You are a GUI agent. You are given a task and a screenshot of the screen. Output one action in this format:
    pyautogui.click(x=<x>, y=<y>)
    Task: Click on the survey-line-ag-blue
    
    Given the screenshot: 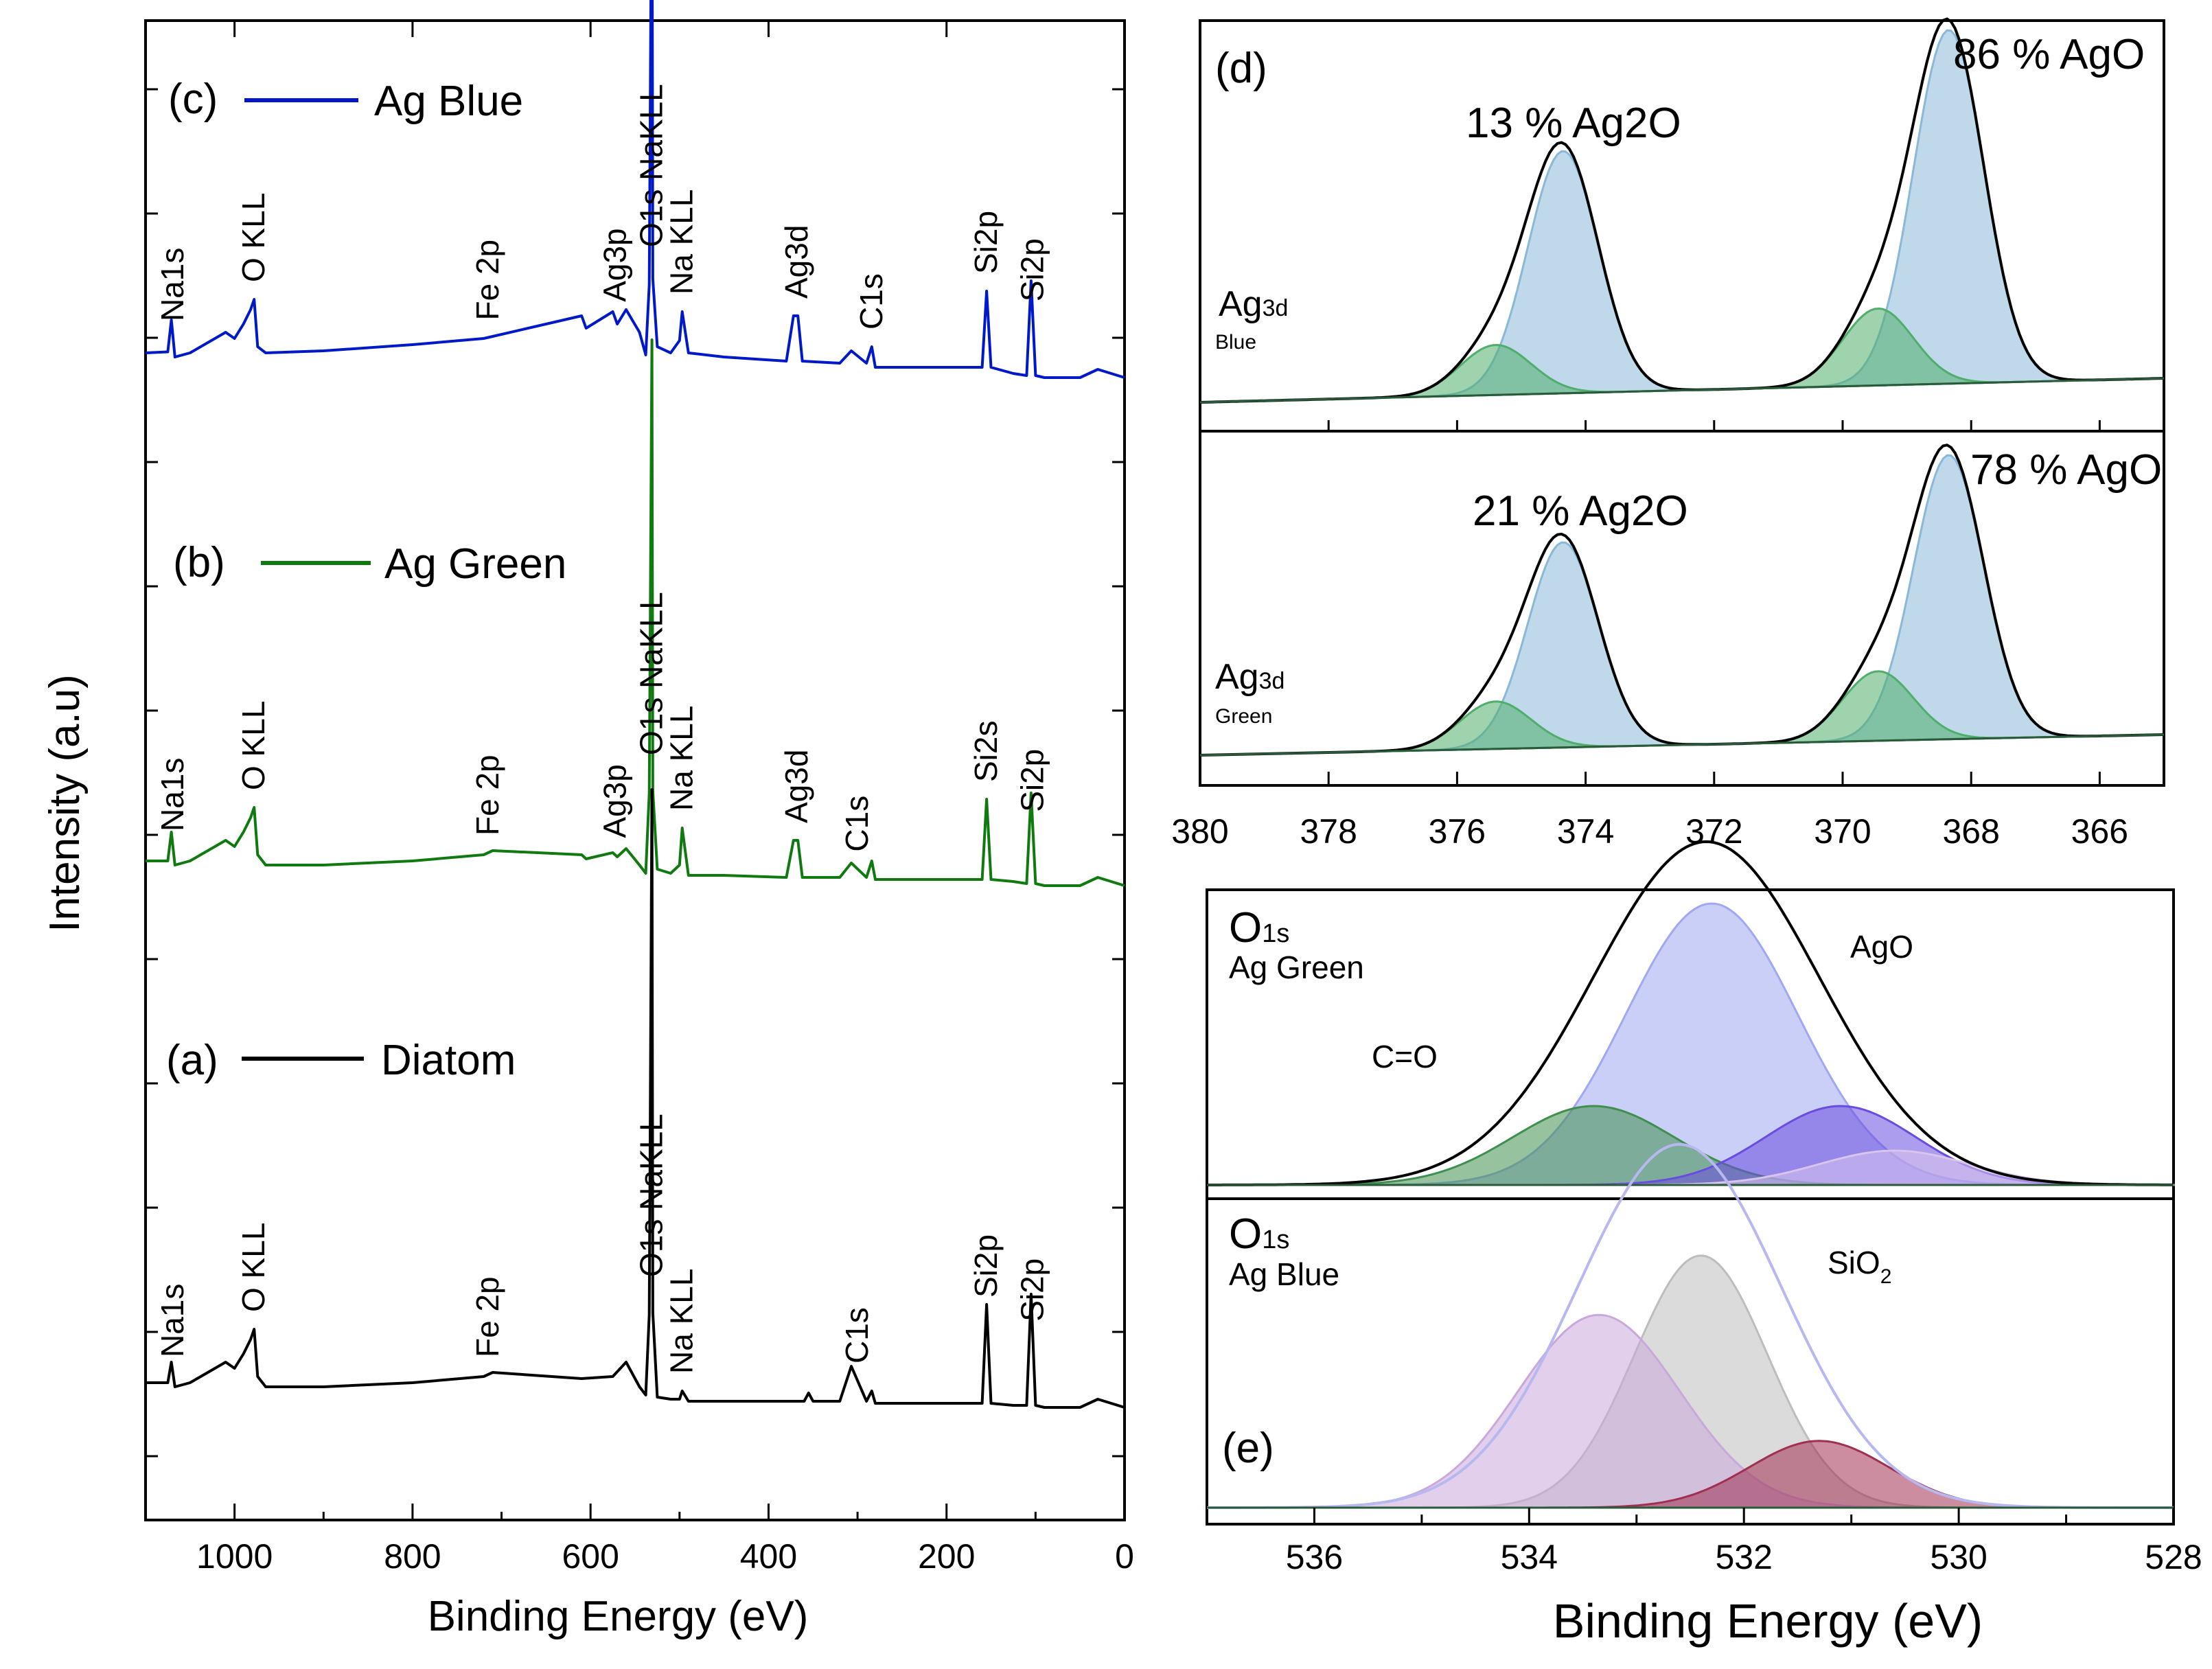 What is the action you would take?
    pyautogui.click(x=635, y=190)
    